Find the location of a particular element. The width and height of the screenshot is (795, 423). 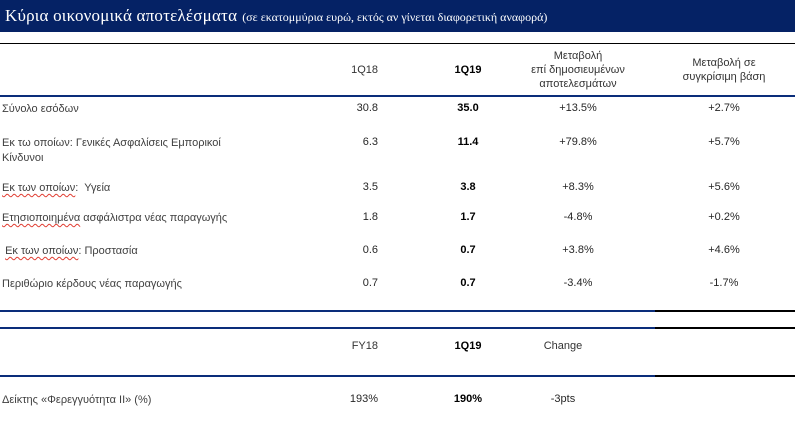

value-1q18: 3.5 is located at coordinates (370, 187).